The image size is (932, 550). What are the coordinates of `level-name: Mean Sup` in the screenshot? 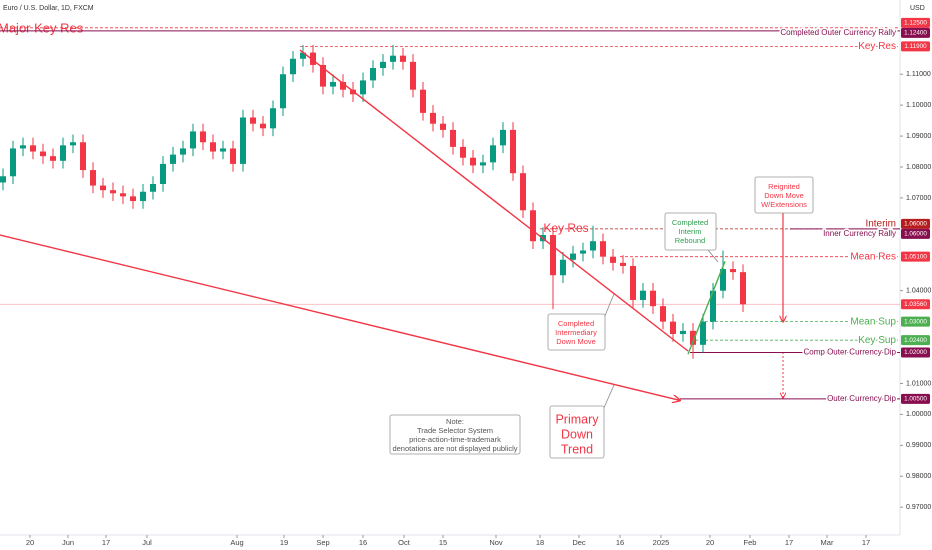 It's located at (873, 321).